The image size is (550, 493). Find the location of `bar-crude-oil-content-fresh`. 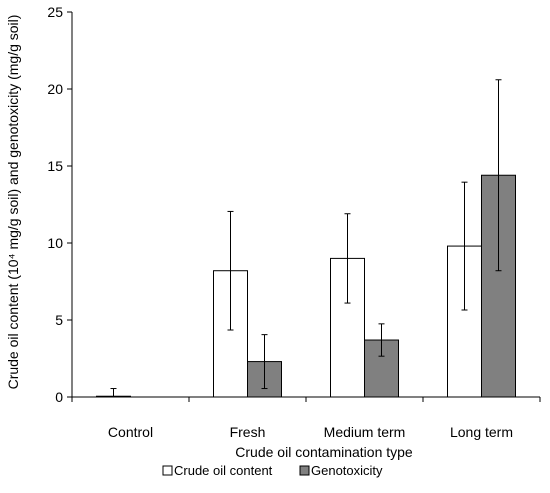

bar-crude-oil-content-fresh is located at coordinates (230, 334).